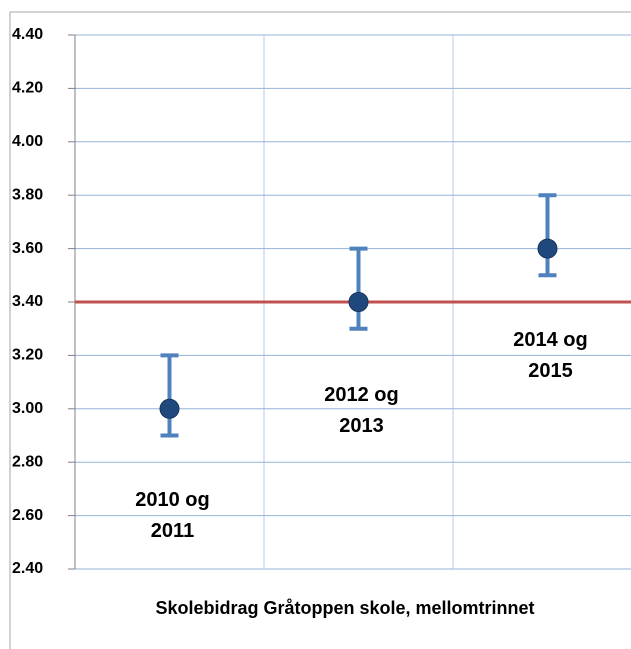 The height and width of the screenshot is (649, 631). What do you see at coordinates (550, 355) in the screenshot?
I see `category-label: 2014 og 2015` at bounding box center [550, 355].